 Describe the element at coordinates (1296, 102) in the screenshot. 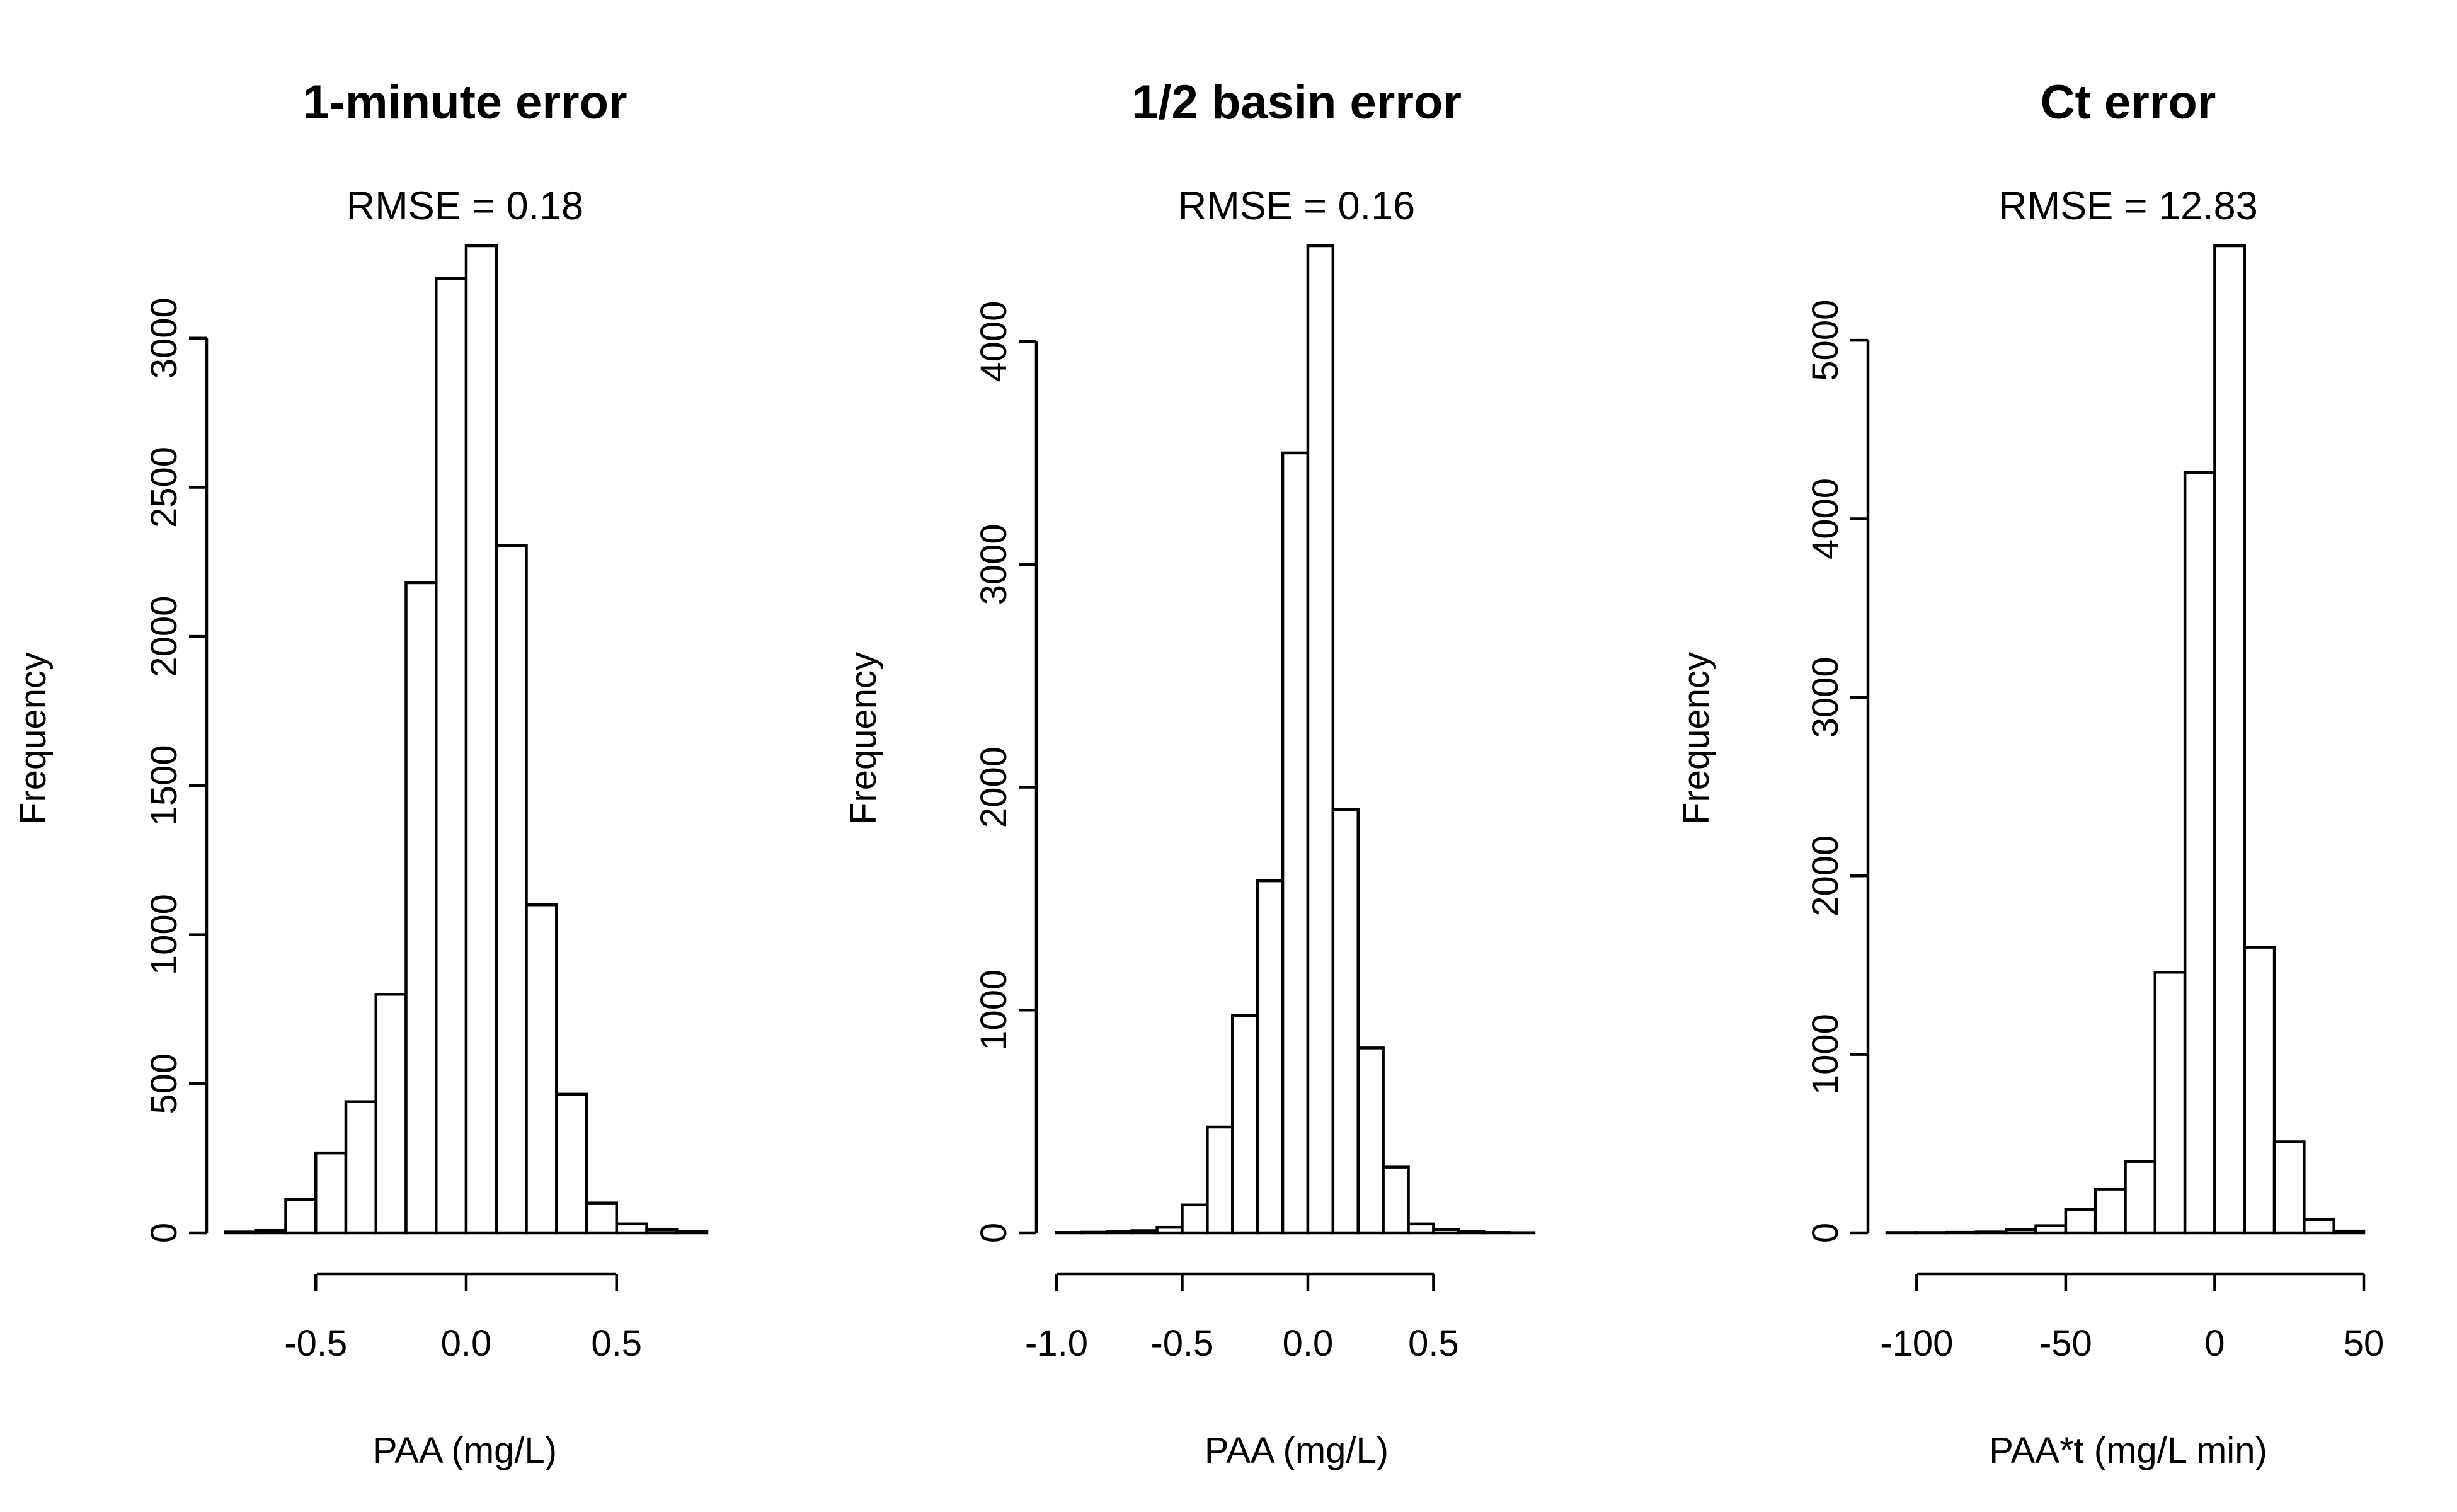

I see `chart-title: 1/2 basin error` at that location.